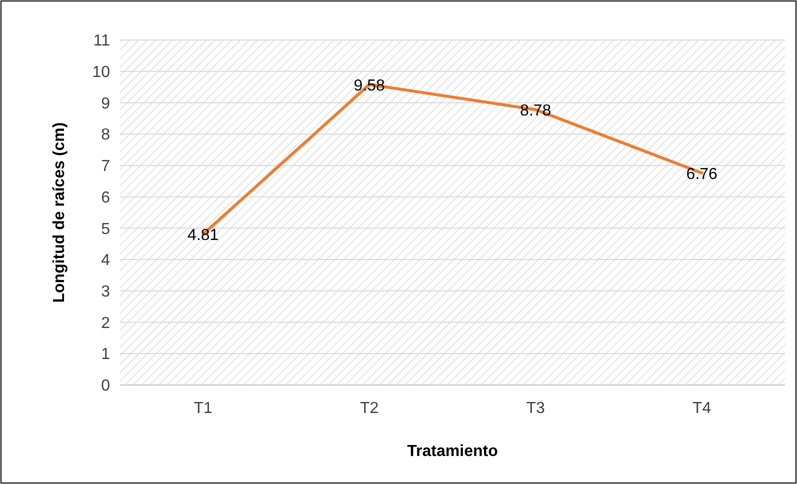 Image resolution: width=797 pixels, height=484 pixels. I want to click on y-tick-label: 7, so click(105, 167).